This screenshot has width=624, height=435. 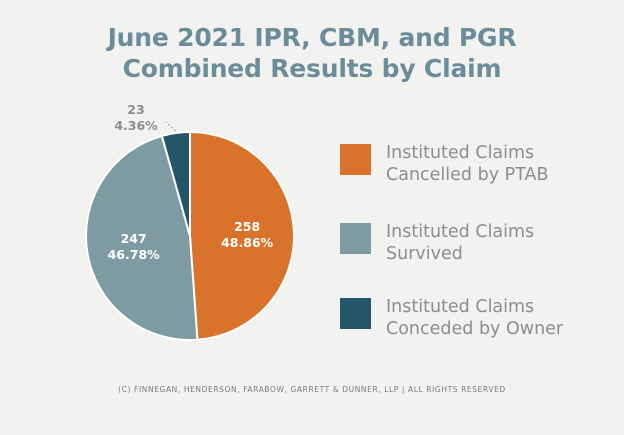 I want to click on slice-percent-label-cancelled: 48.86%, so click(x=247, y=242).